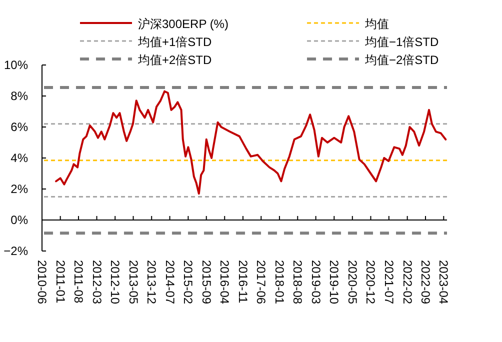 This screenshot has width=502, height=342. Describe the element at coordinates (425, 282) in the screenshot. I see `x-tick-label: 2022-09` at that location.